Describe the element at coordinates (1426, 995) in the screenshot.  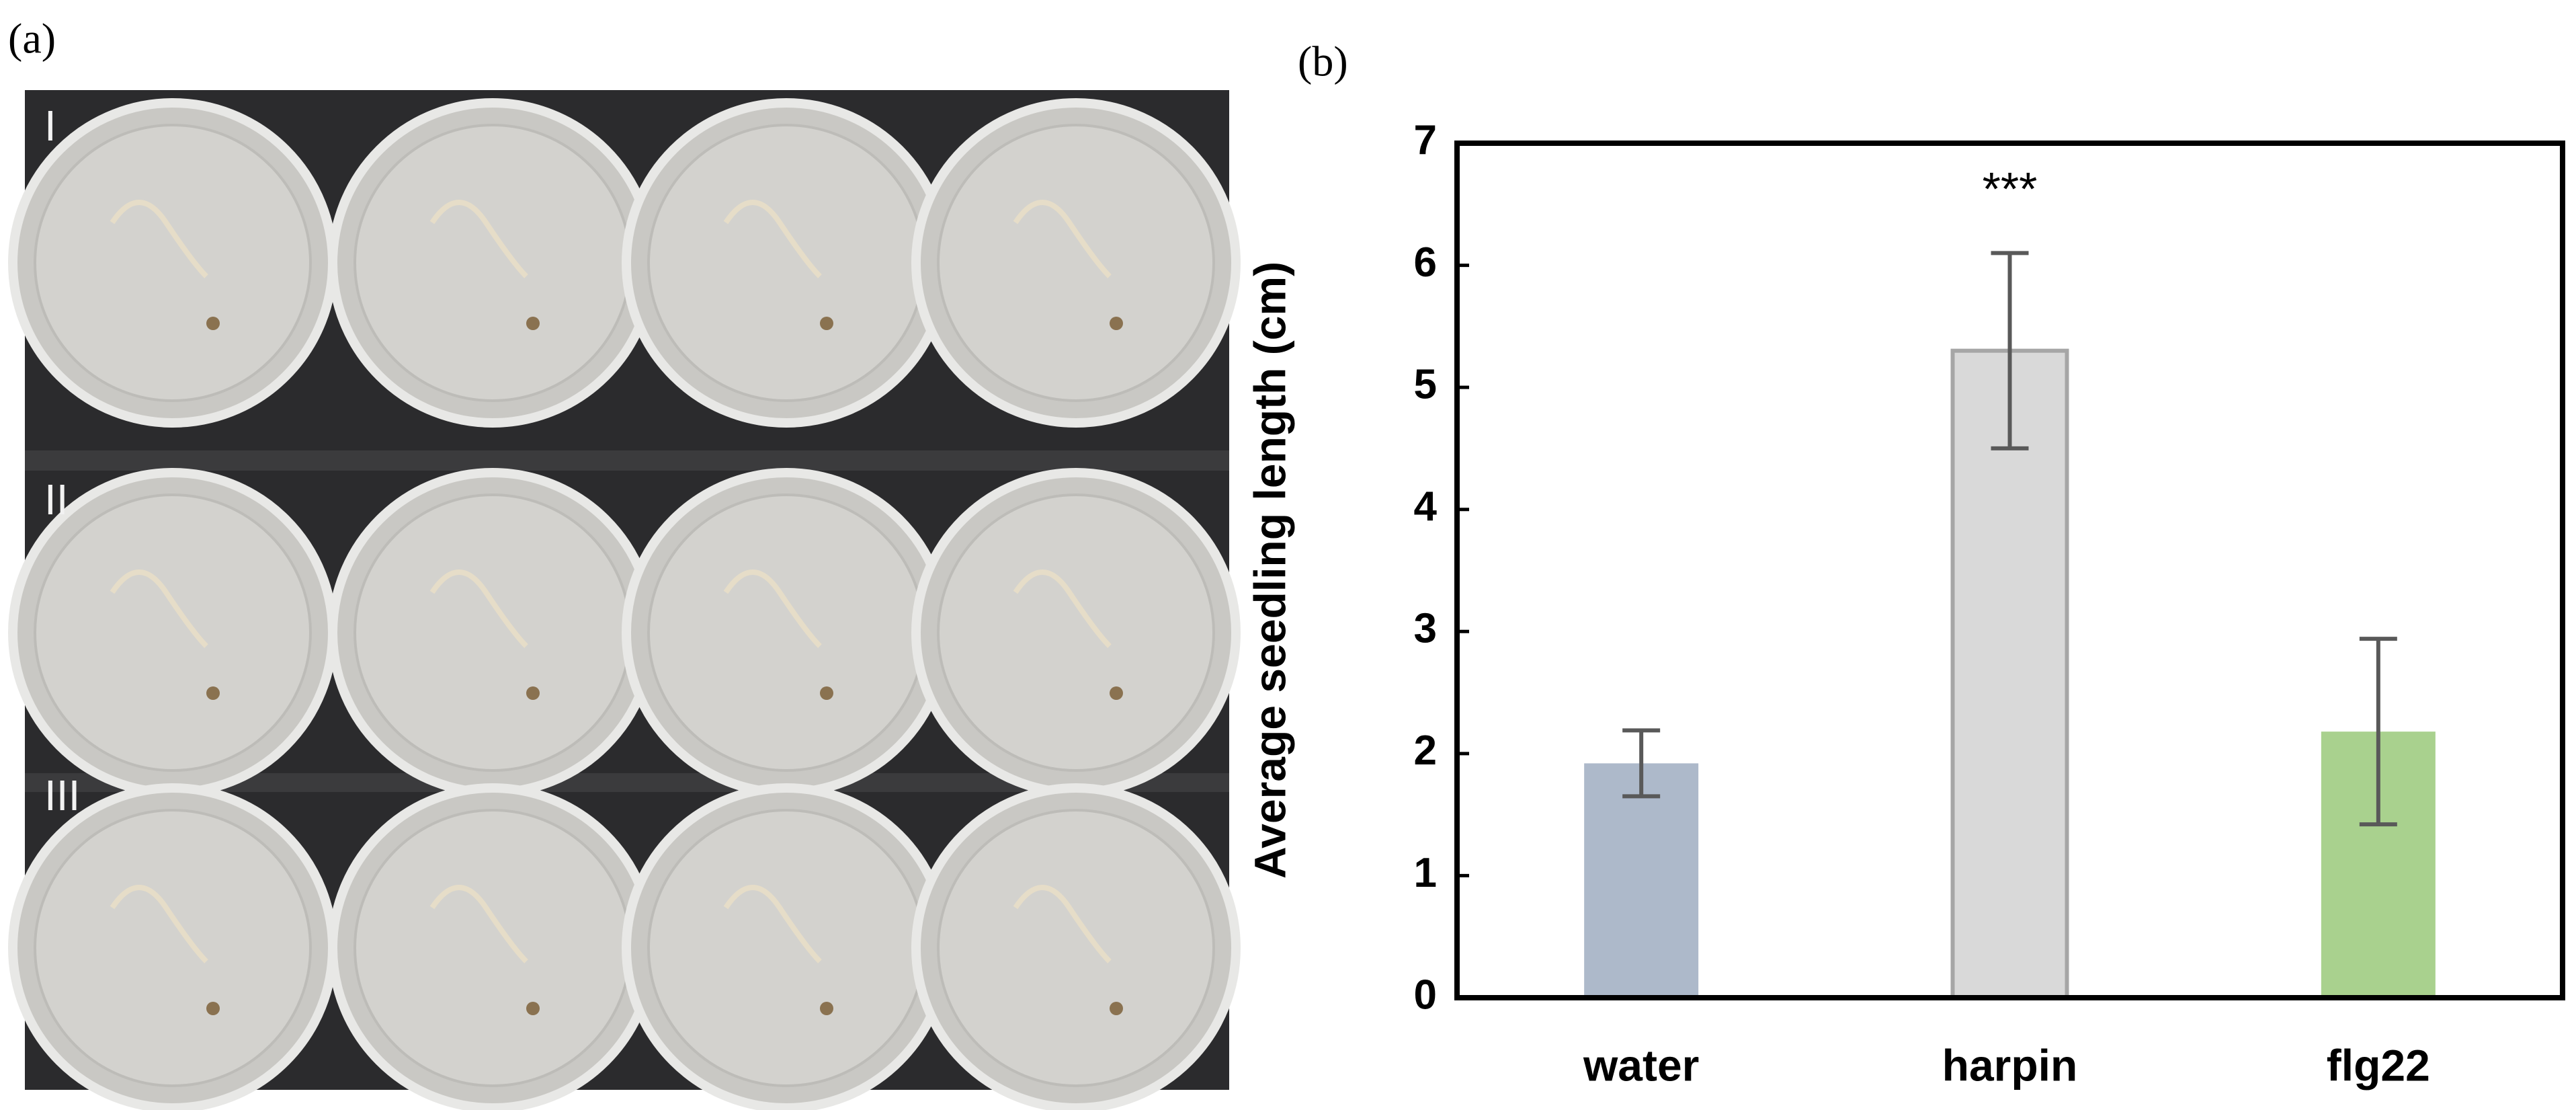
I see `y-tick-label: 0` at that location.